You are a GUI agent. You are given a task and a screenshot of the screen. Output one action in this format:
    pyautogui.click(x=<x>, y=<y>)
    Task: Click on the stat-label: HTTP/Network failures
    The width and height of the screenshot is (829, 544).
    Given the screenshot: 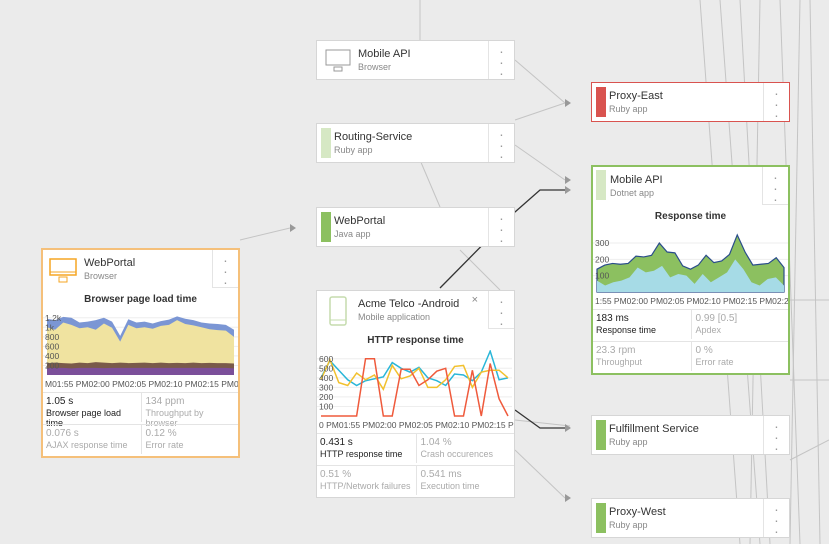 What is the action you would take?
    pyautogui.click(x=365, y=486)
    